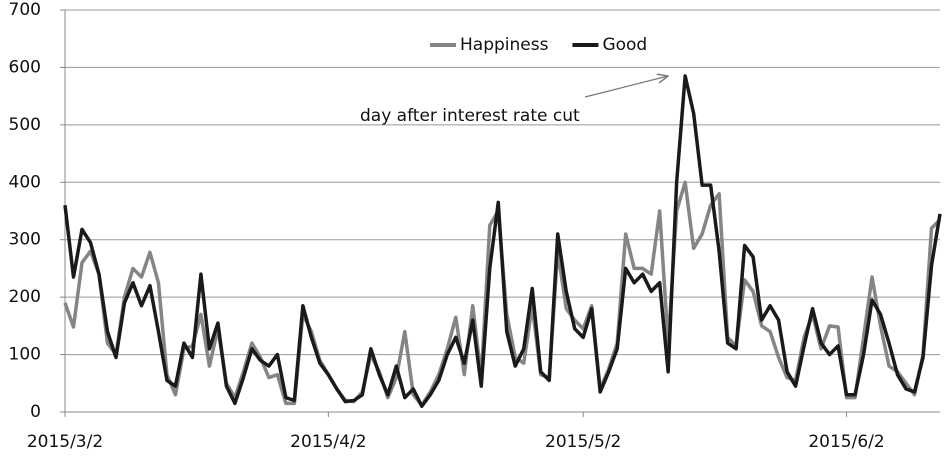 Image resolution: width=946 pixels, height=462 pixels. Describe the element at coordinates (583, 442) in the screenshot. I see `x-tick-label: 2015/5/2` at that location.